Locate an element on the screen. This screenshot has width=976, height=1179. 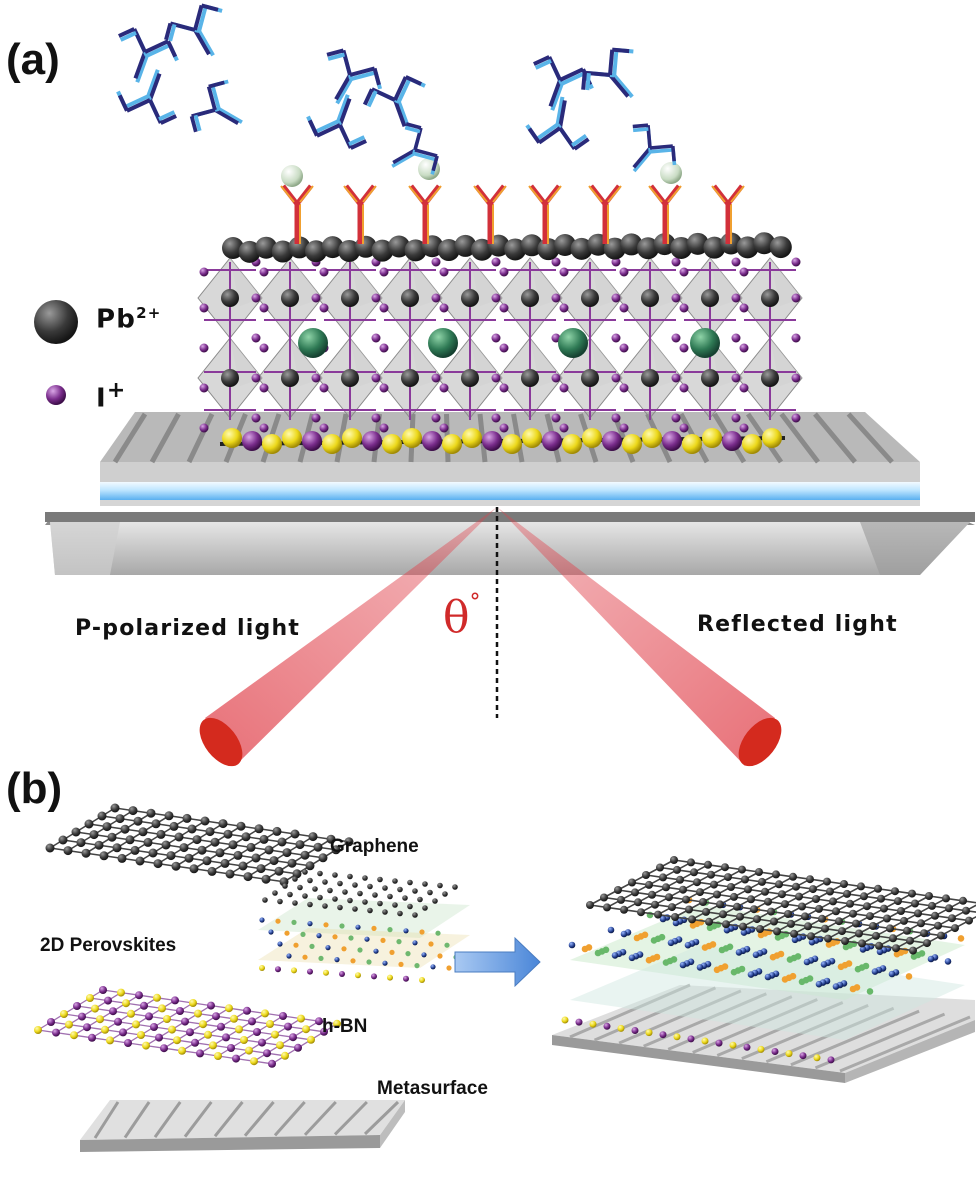
metasurface-label: Metasurface is located at coordinates (432, 1088).